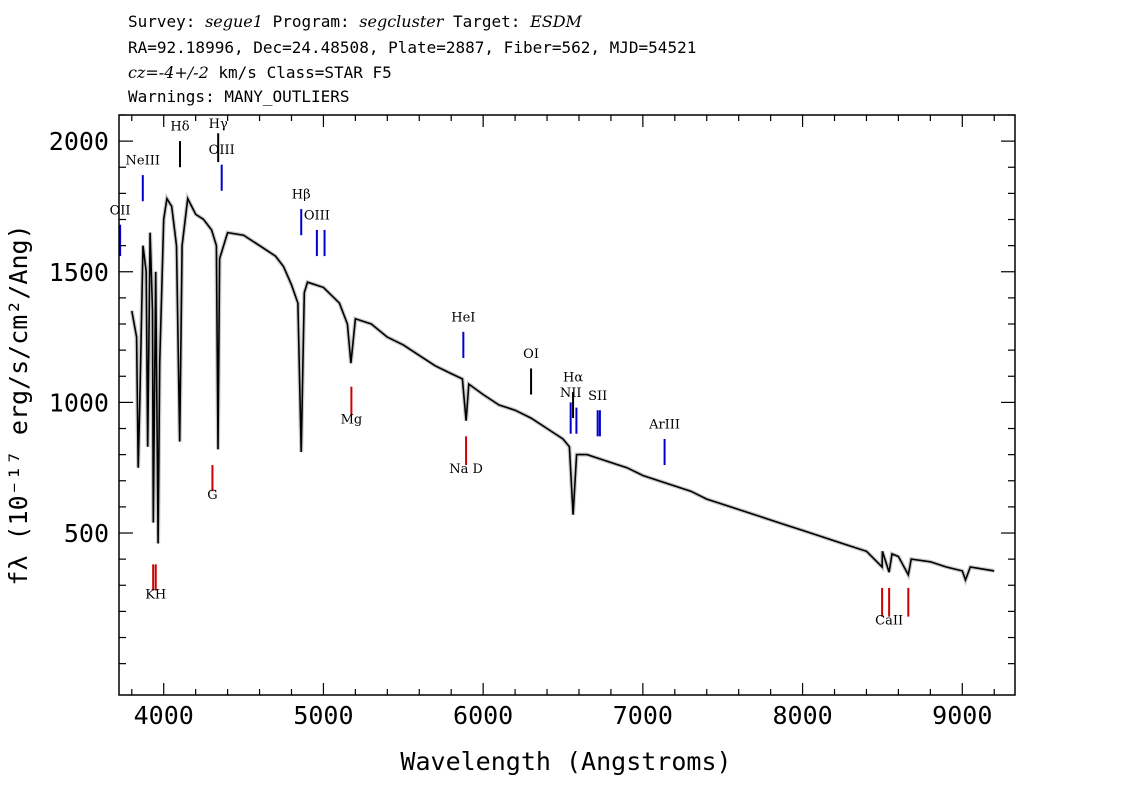 Image resolution: width=1134 pixels, height=810 pixels. I want to click on line-label: Hδ, so click(179, 127).